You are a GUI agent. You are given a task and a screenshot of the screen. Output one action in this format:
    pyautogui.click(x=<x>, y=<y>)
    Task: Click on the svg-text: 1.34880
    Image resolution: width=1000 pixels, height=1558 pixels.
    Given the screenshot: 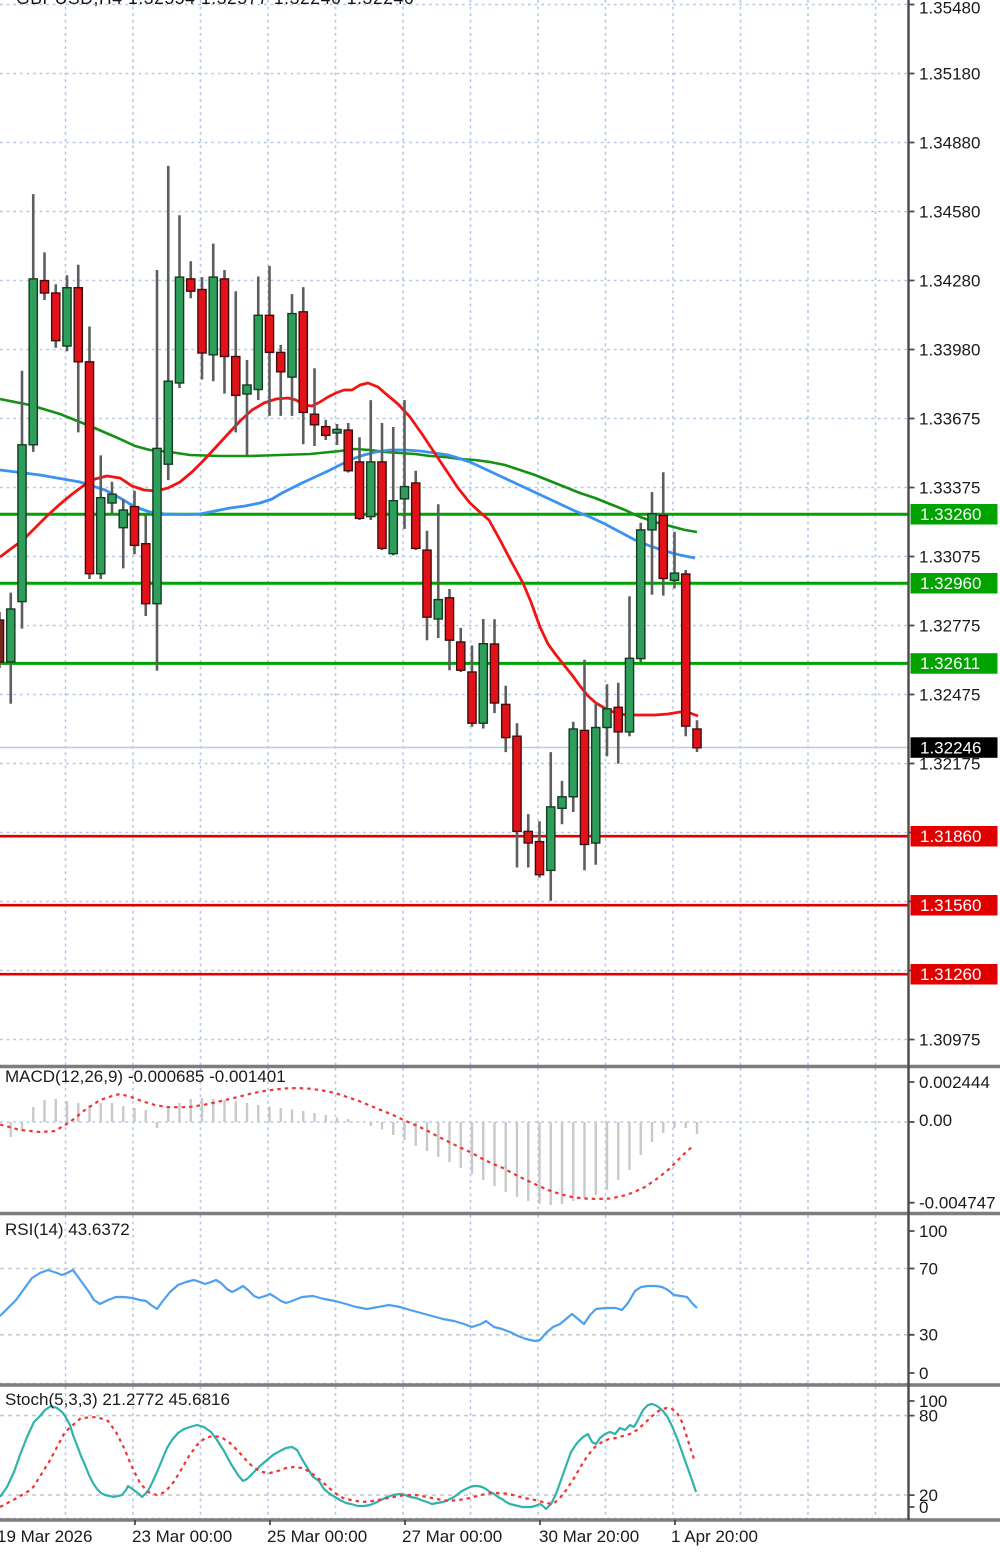 What is the action you would take?
    pyautogui.click(x=949, y=142)
    